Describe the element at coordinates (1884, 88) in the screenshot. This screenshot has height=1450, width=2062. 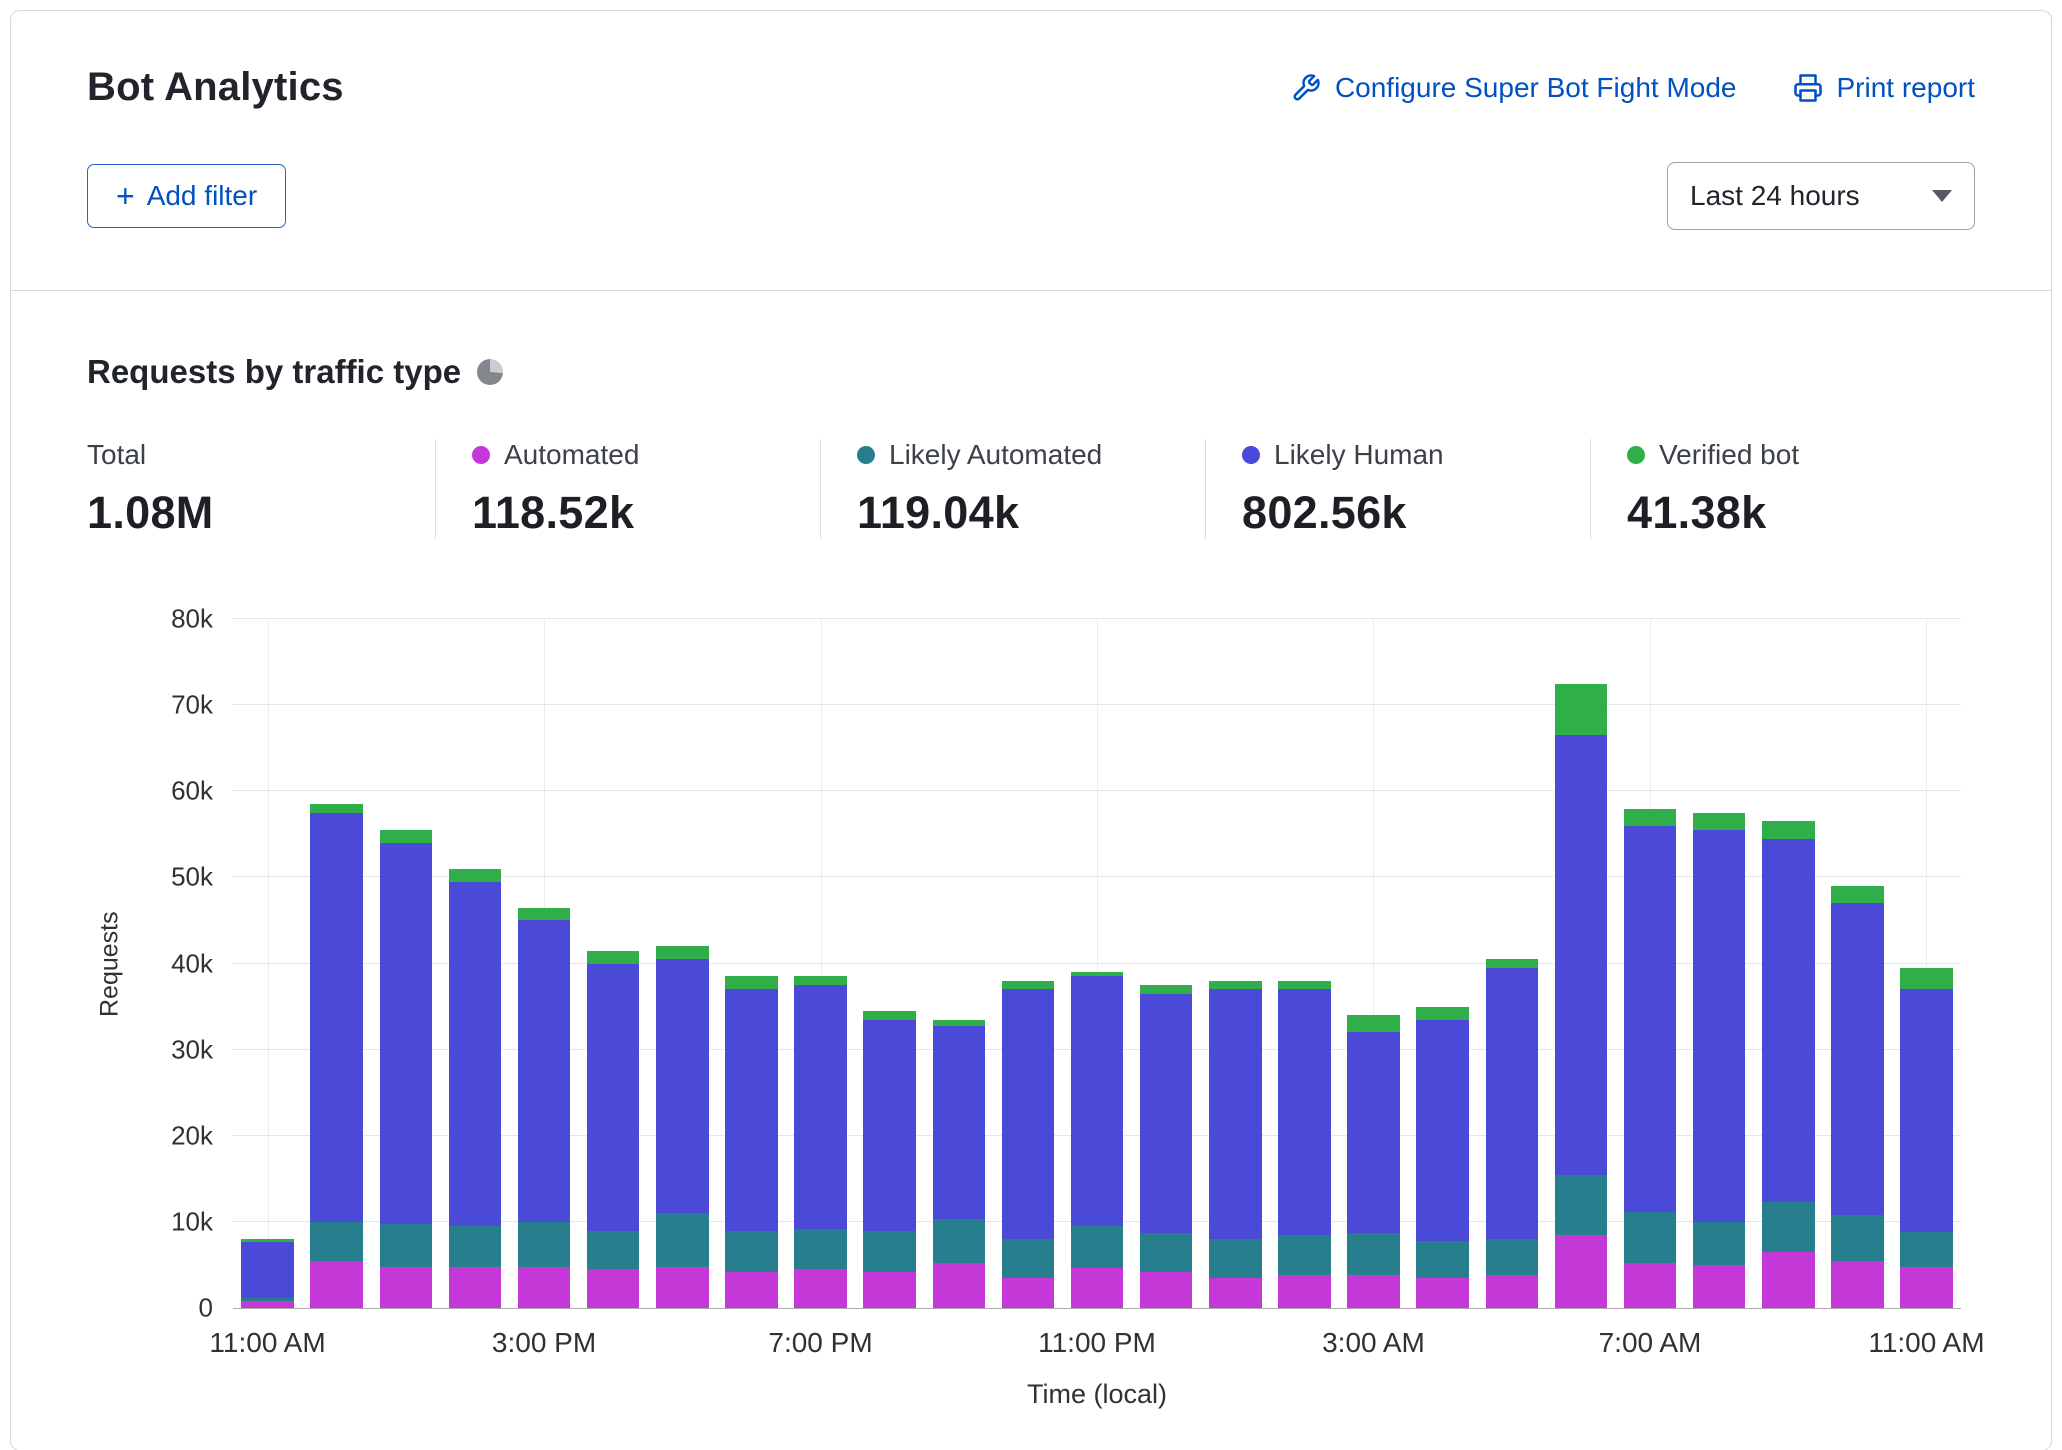
I see `print-report-link: Print report` at that location.